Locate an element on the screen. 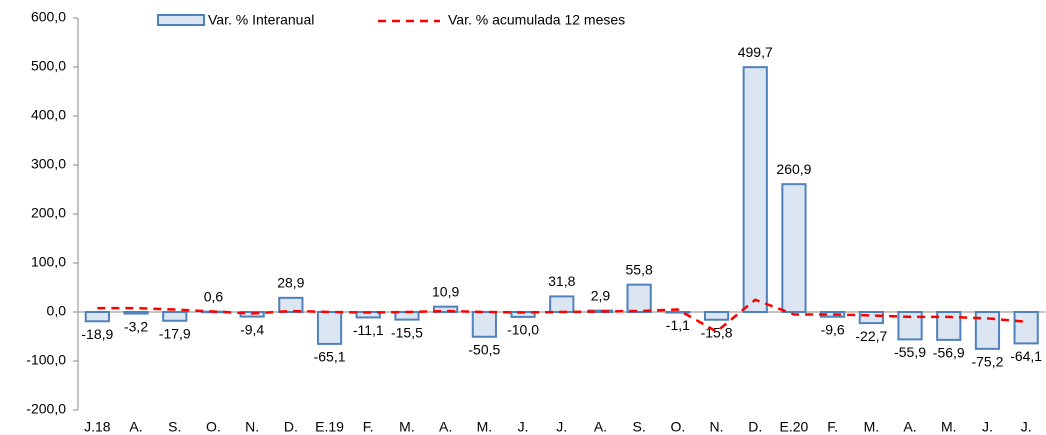 Image resolution: width=1046 pixels, height=435 pixels. value-label: 499,7 is located at coordinates (755, 52).